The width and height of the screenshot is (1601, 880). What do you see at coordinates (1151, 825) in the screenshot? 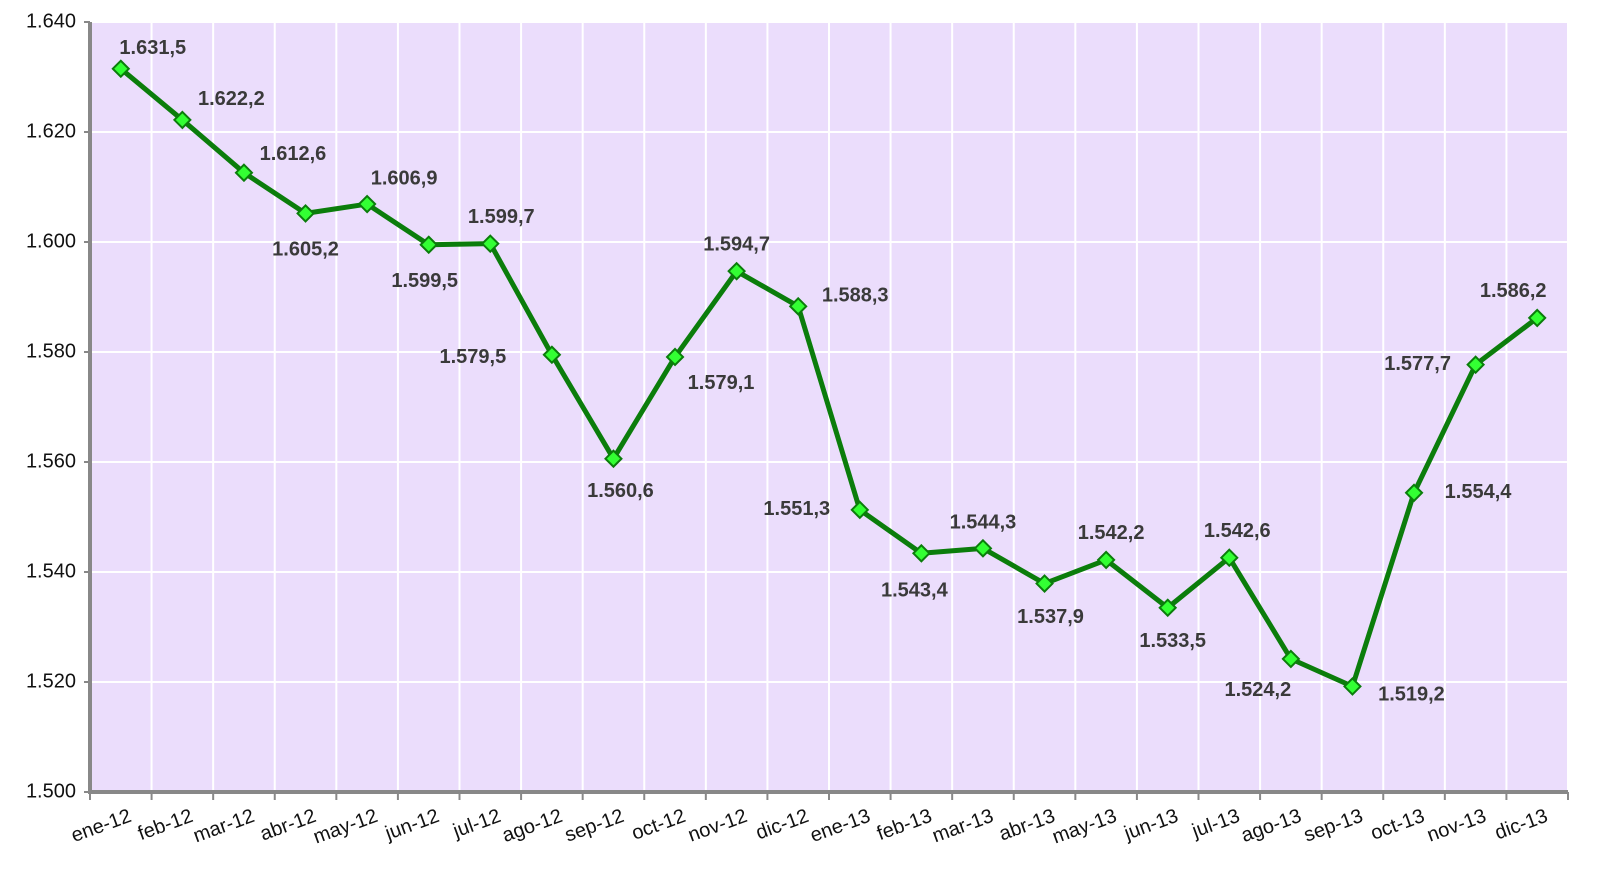
I see `x-tick-label: jun-13` at bounding box center [1151, 825].